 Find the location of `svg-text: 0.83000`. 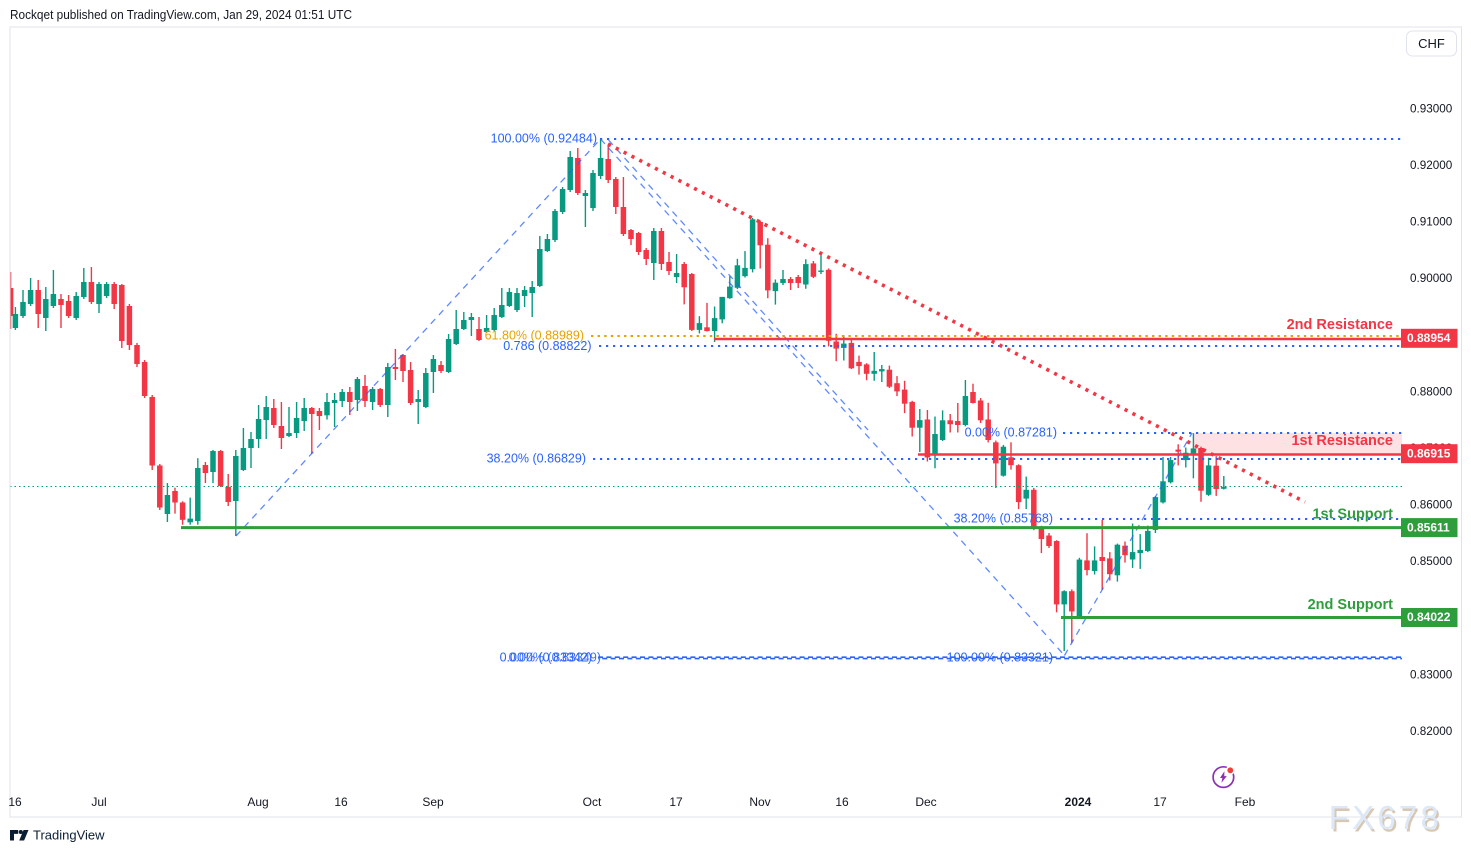

svg-text: 0.83000 is located at coordinates (1431, 674).